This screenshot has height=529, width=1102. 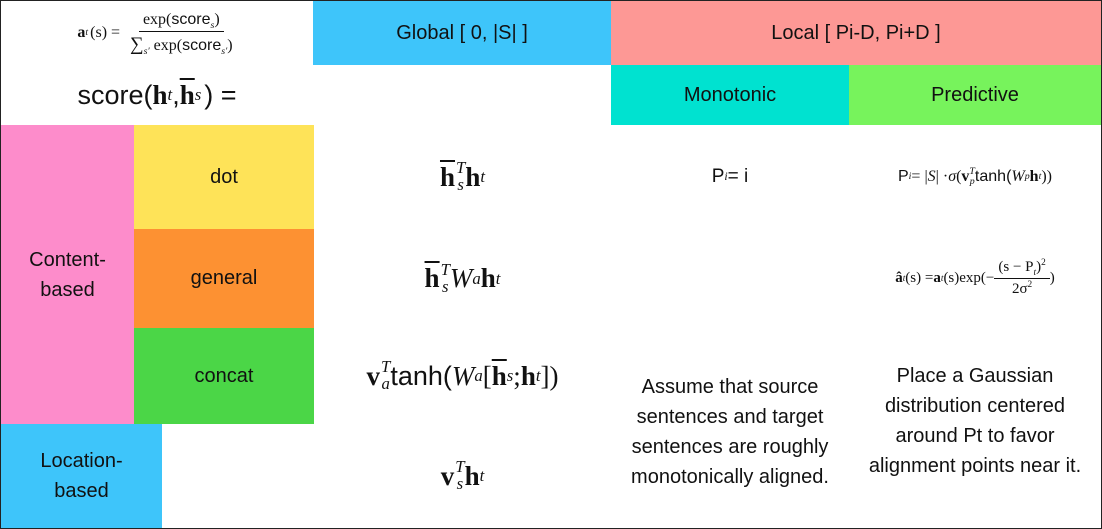 I want to click on num-sub: s, so click(x=212, y=25).